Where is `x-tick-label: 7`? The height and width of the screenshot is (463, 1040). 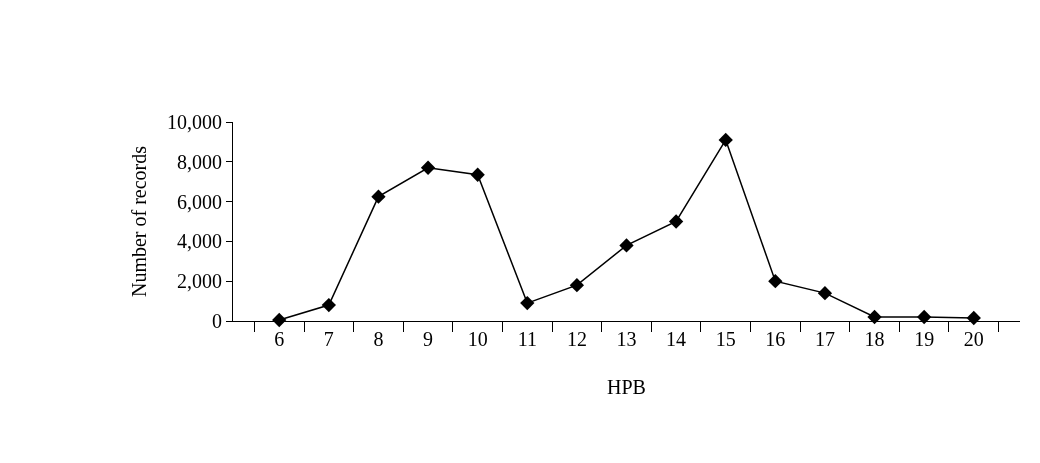 x-tick-label: 7 is located at coordinates (328, 339).